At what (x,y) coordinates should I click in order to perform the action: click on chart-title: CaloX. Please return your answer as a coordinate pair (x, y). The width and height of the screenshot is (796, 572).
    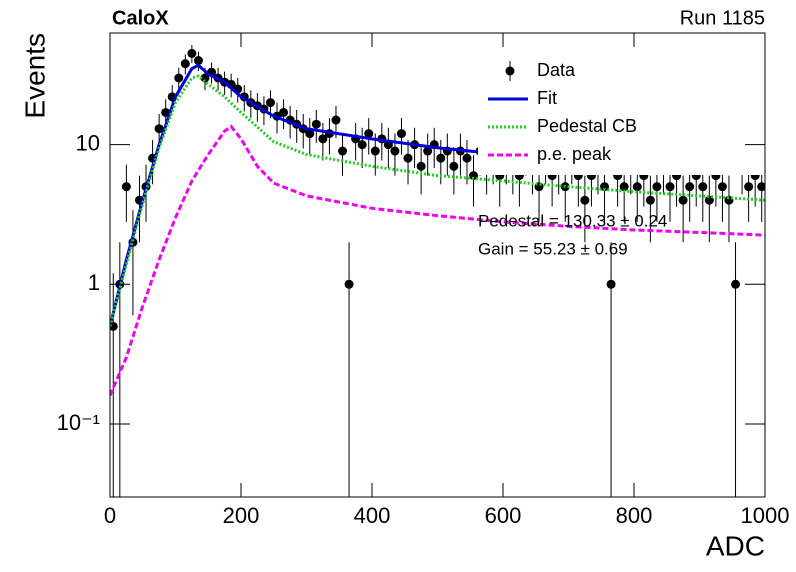
    Looking at the image, I should click on (140, 18).